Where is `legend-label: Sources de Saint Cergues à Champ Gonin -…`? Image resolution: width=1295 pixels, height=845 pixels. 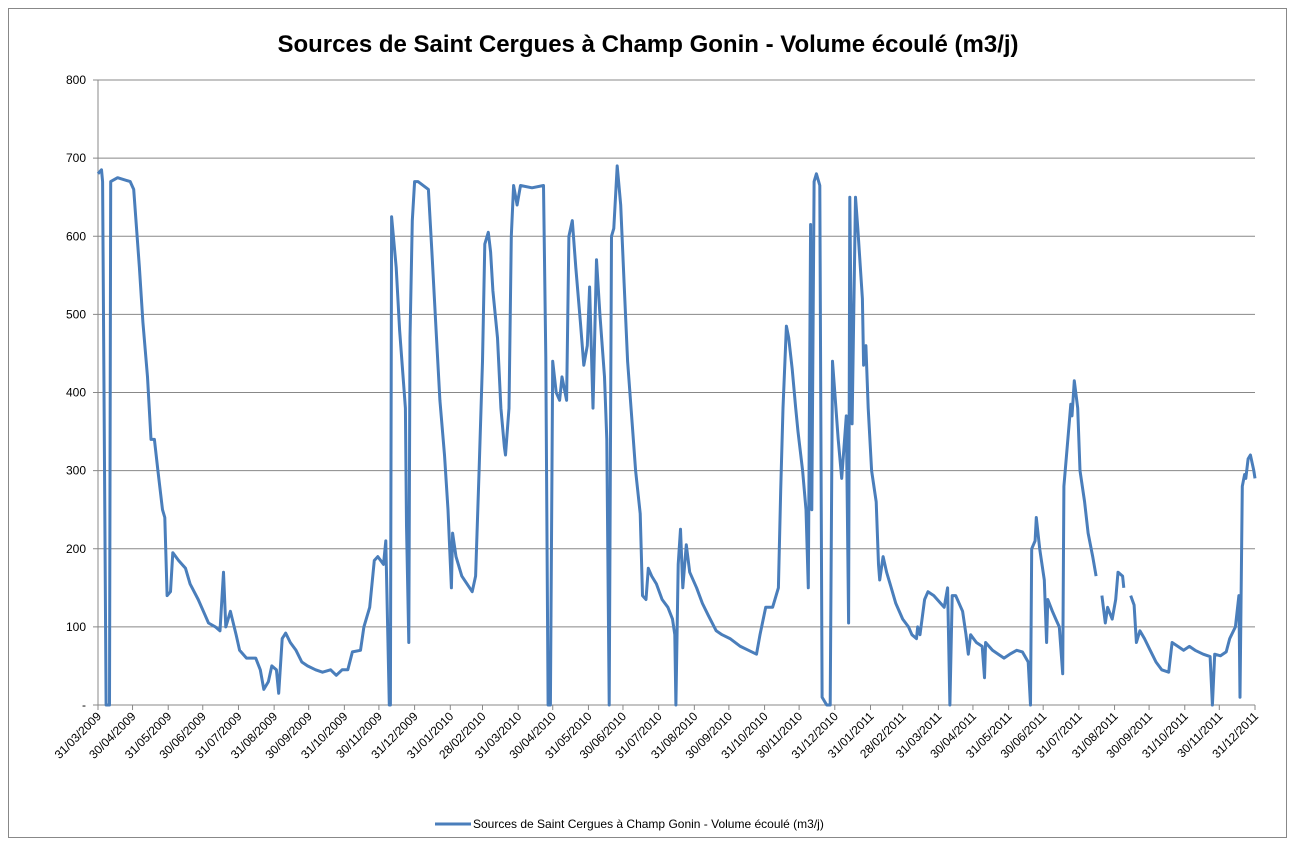 legend-label: Sources de Saint Cergues à Champ Gonin -… is located at coordinates (648, 824).